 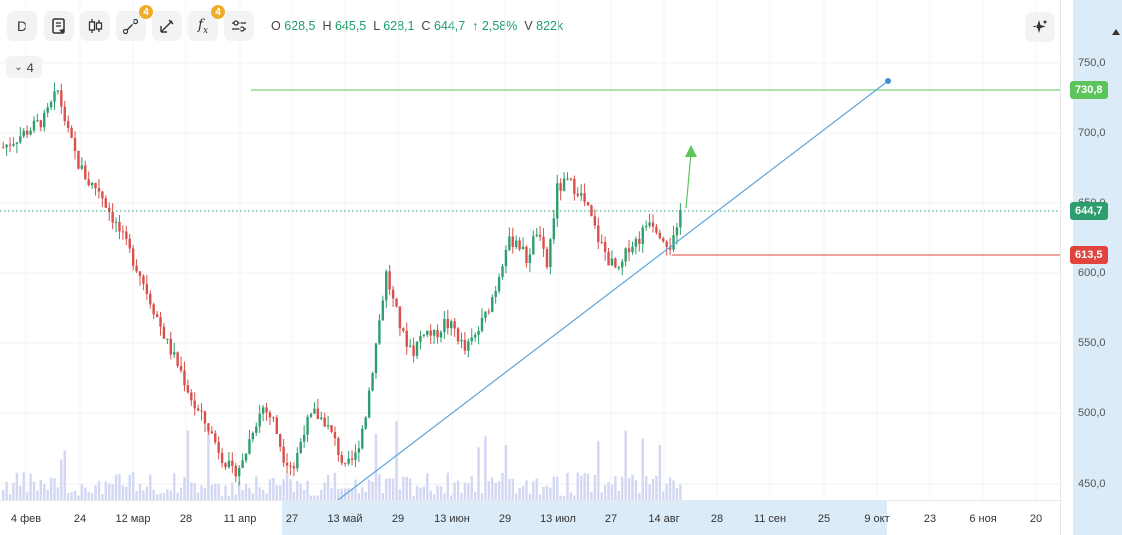 What do you see at coordinates (1092, 63) in the screenshot?
I see `price-tick-label: 750,0` at bounding box center [1092, 63].